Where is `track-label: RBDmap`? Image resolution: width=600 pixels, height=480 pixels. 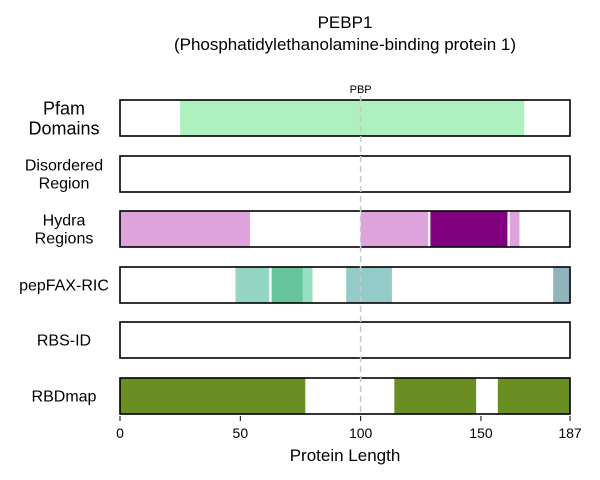
track-label: RBDmap is located at coordinates (64, 397).